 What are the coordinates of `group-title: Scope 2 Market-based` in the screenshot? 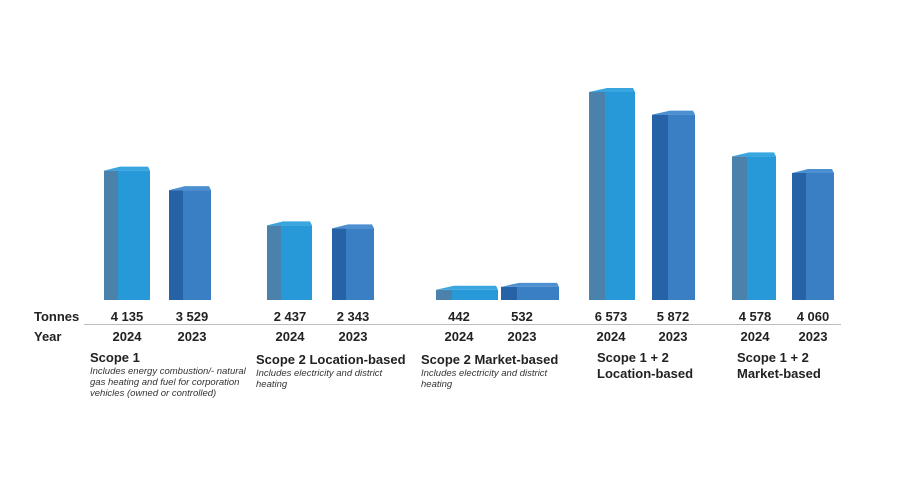 It's located at (490, 359).